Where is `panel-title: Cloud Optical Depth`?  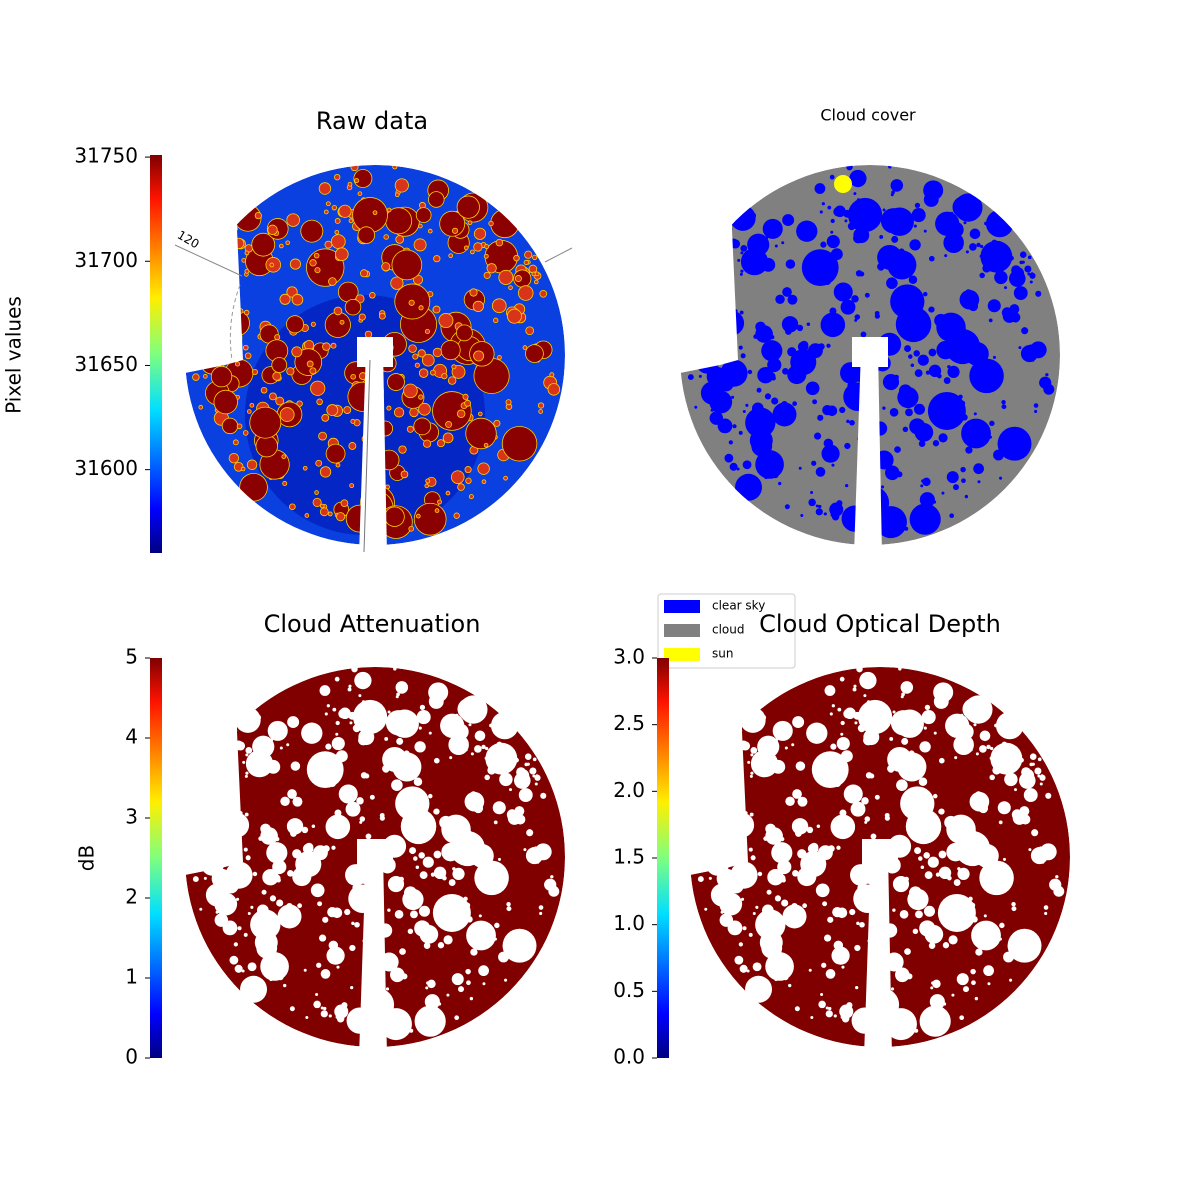 panel-title: Cloud Optical Depth is located at coordinates (880, 624).